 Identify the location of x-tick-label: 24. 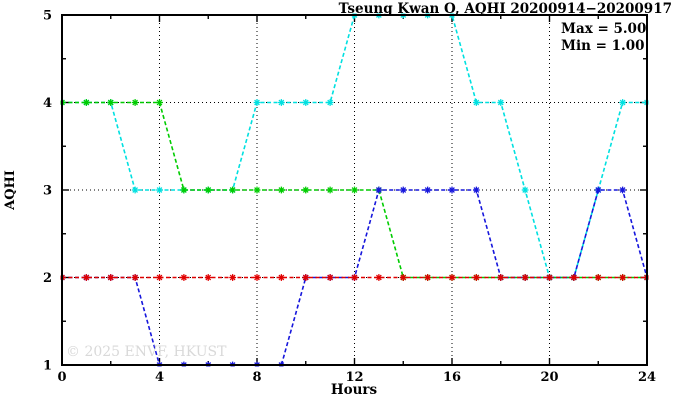
(647, 377).